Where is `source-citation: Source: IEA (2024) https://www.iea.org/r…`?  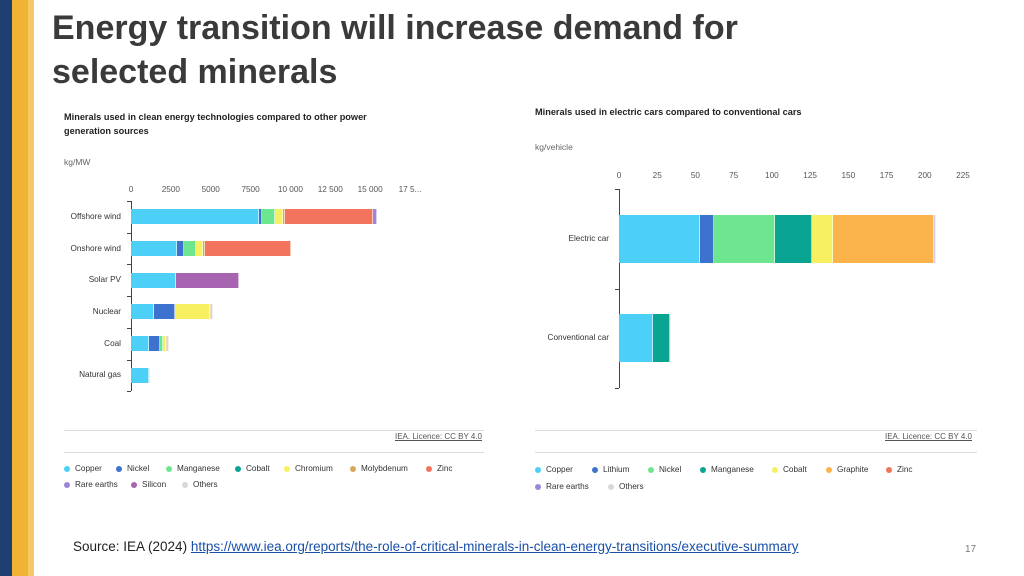 source-citation: Source: IEA (2024) https://www.iea.org/r… is located at coordinates (436, 546).